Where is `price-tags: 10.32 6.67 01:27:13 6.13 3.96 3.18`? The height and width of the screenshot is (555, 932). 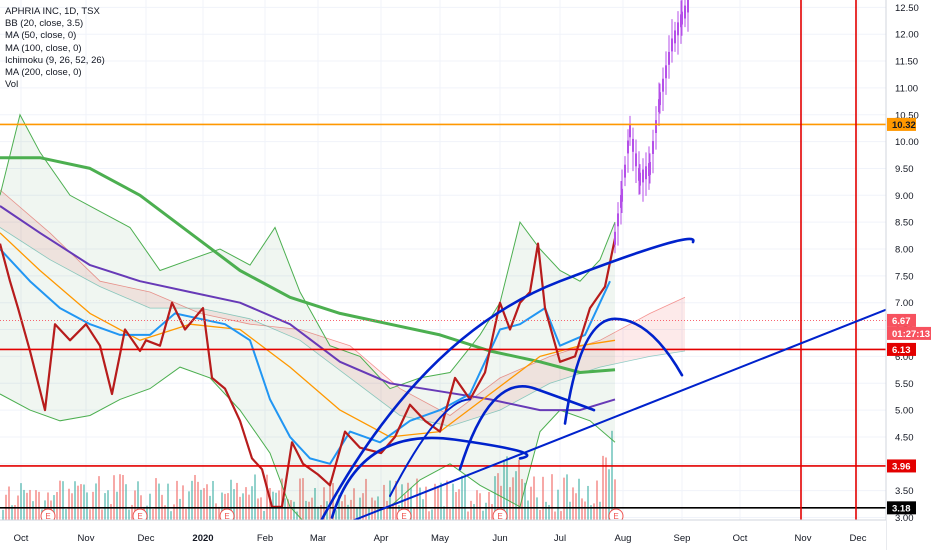
price-tags: 10.32 6.67 01:27:13 6.13 3.96 3.18 is located at coordinates (909, 316).